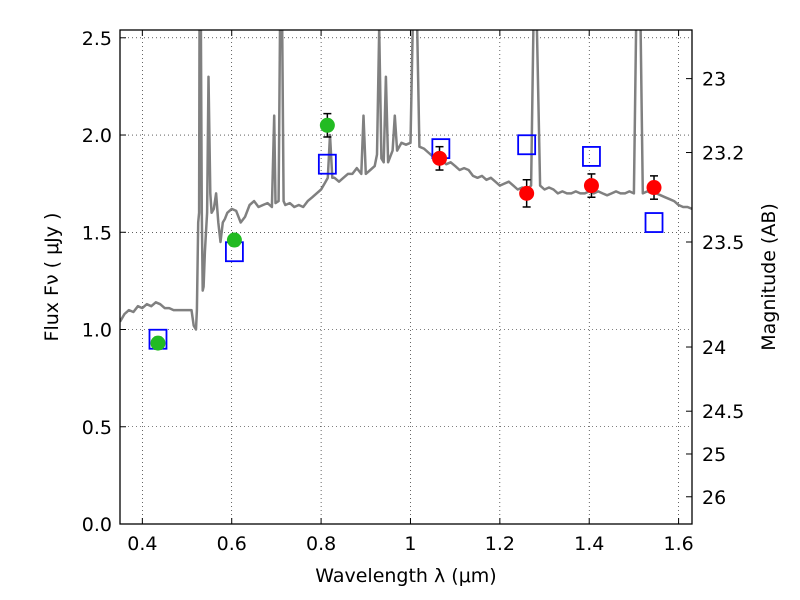  What do you see at coordinates (97, 525) in the screenshot?
I see `y-tick-label: 0.0` at bounding box center [97, 525].